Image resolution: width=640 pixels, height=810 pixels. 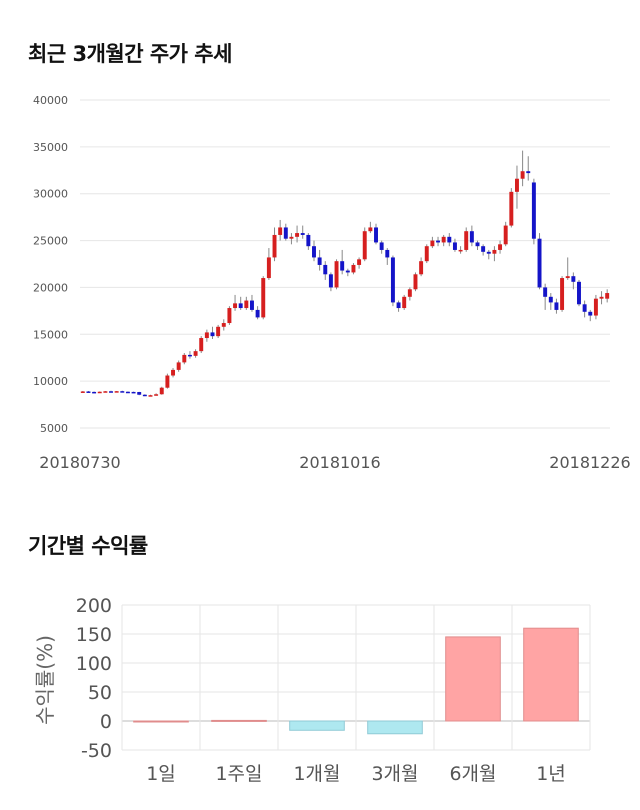 What do you see at coordinates (50, 100) in the screenshot?
I see `price-y-tick: 40000` at bounding box center [50, 100].